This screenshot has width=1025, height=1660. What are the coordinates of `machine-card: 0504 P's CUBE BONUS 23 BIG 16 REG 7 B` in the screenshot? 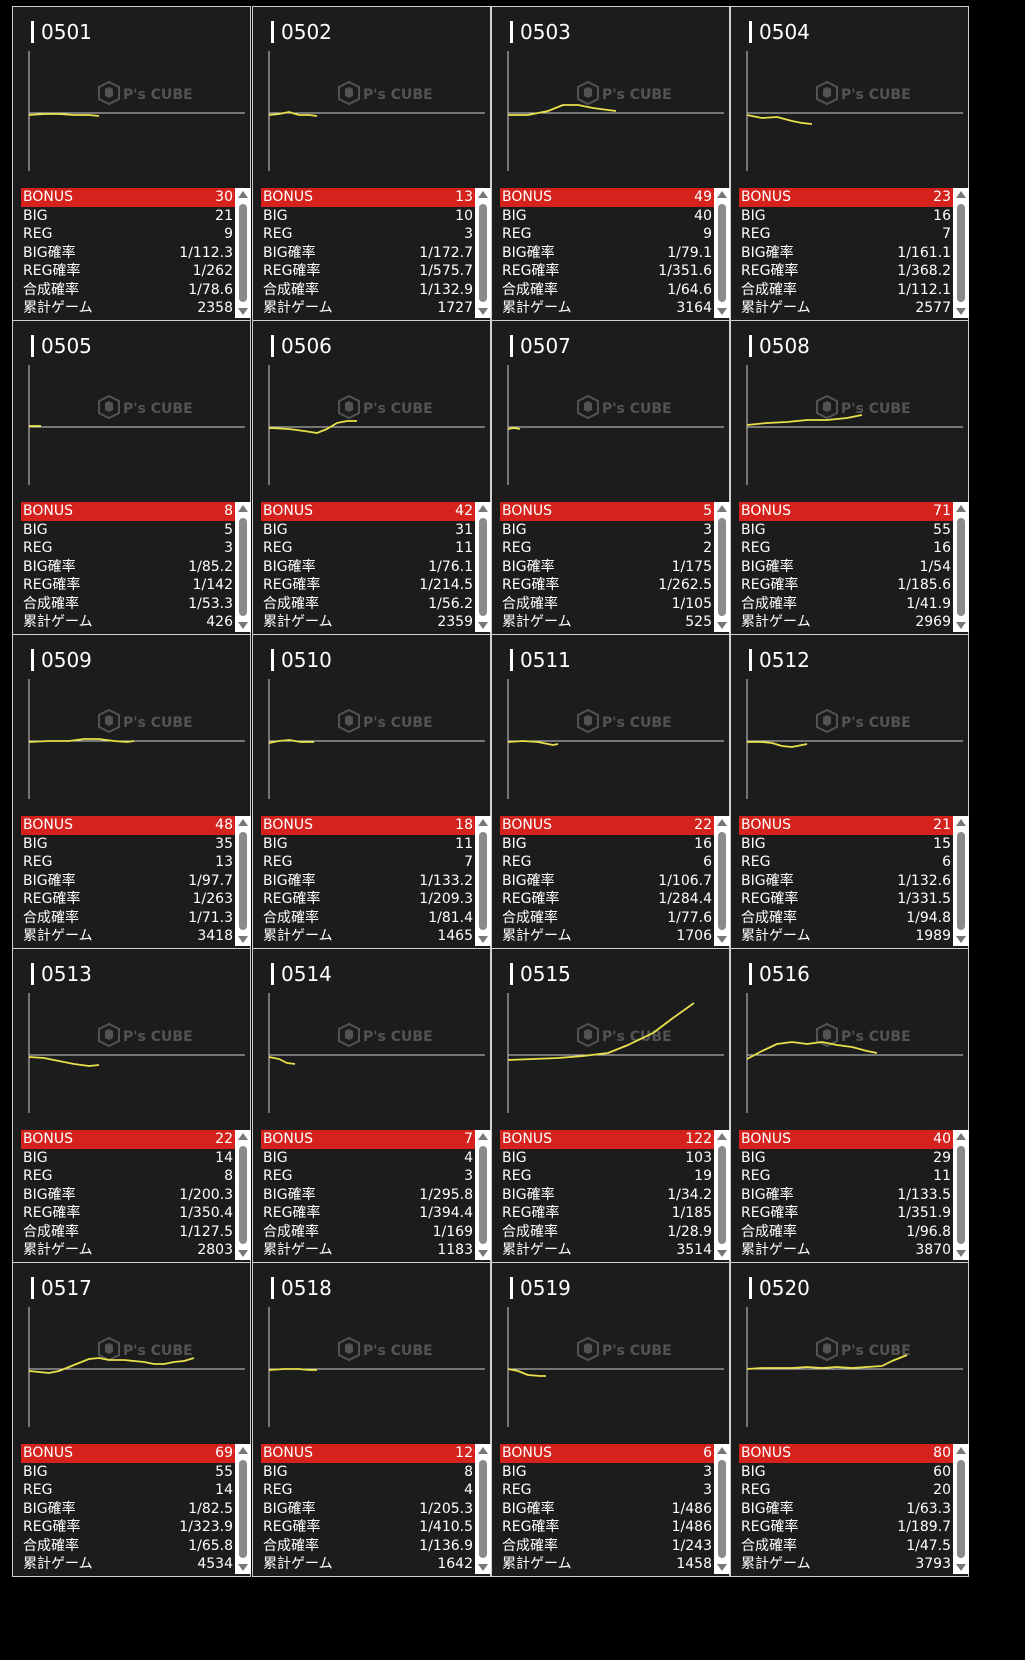 It's located at (849, 163).